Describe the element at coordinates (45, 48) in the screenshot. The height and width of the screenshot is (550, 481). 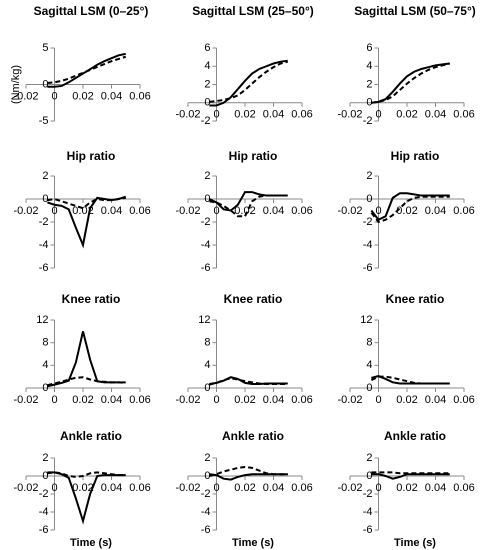
I see `y-tick-label: 5` at that location.